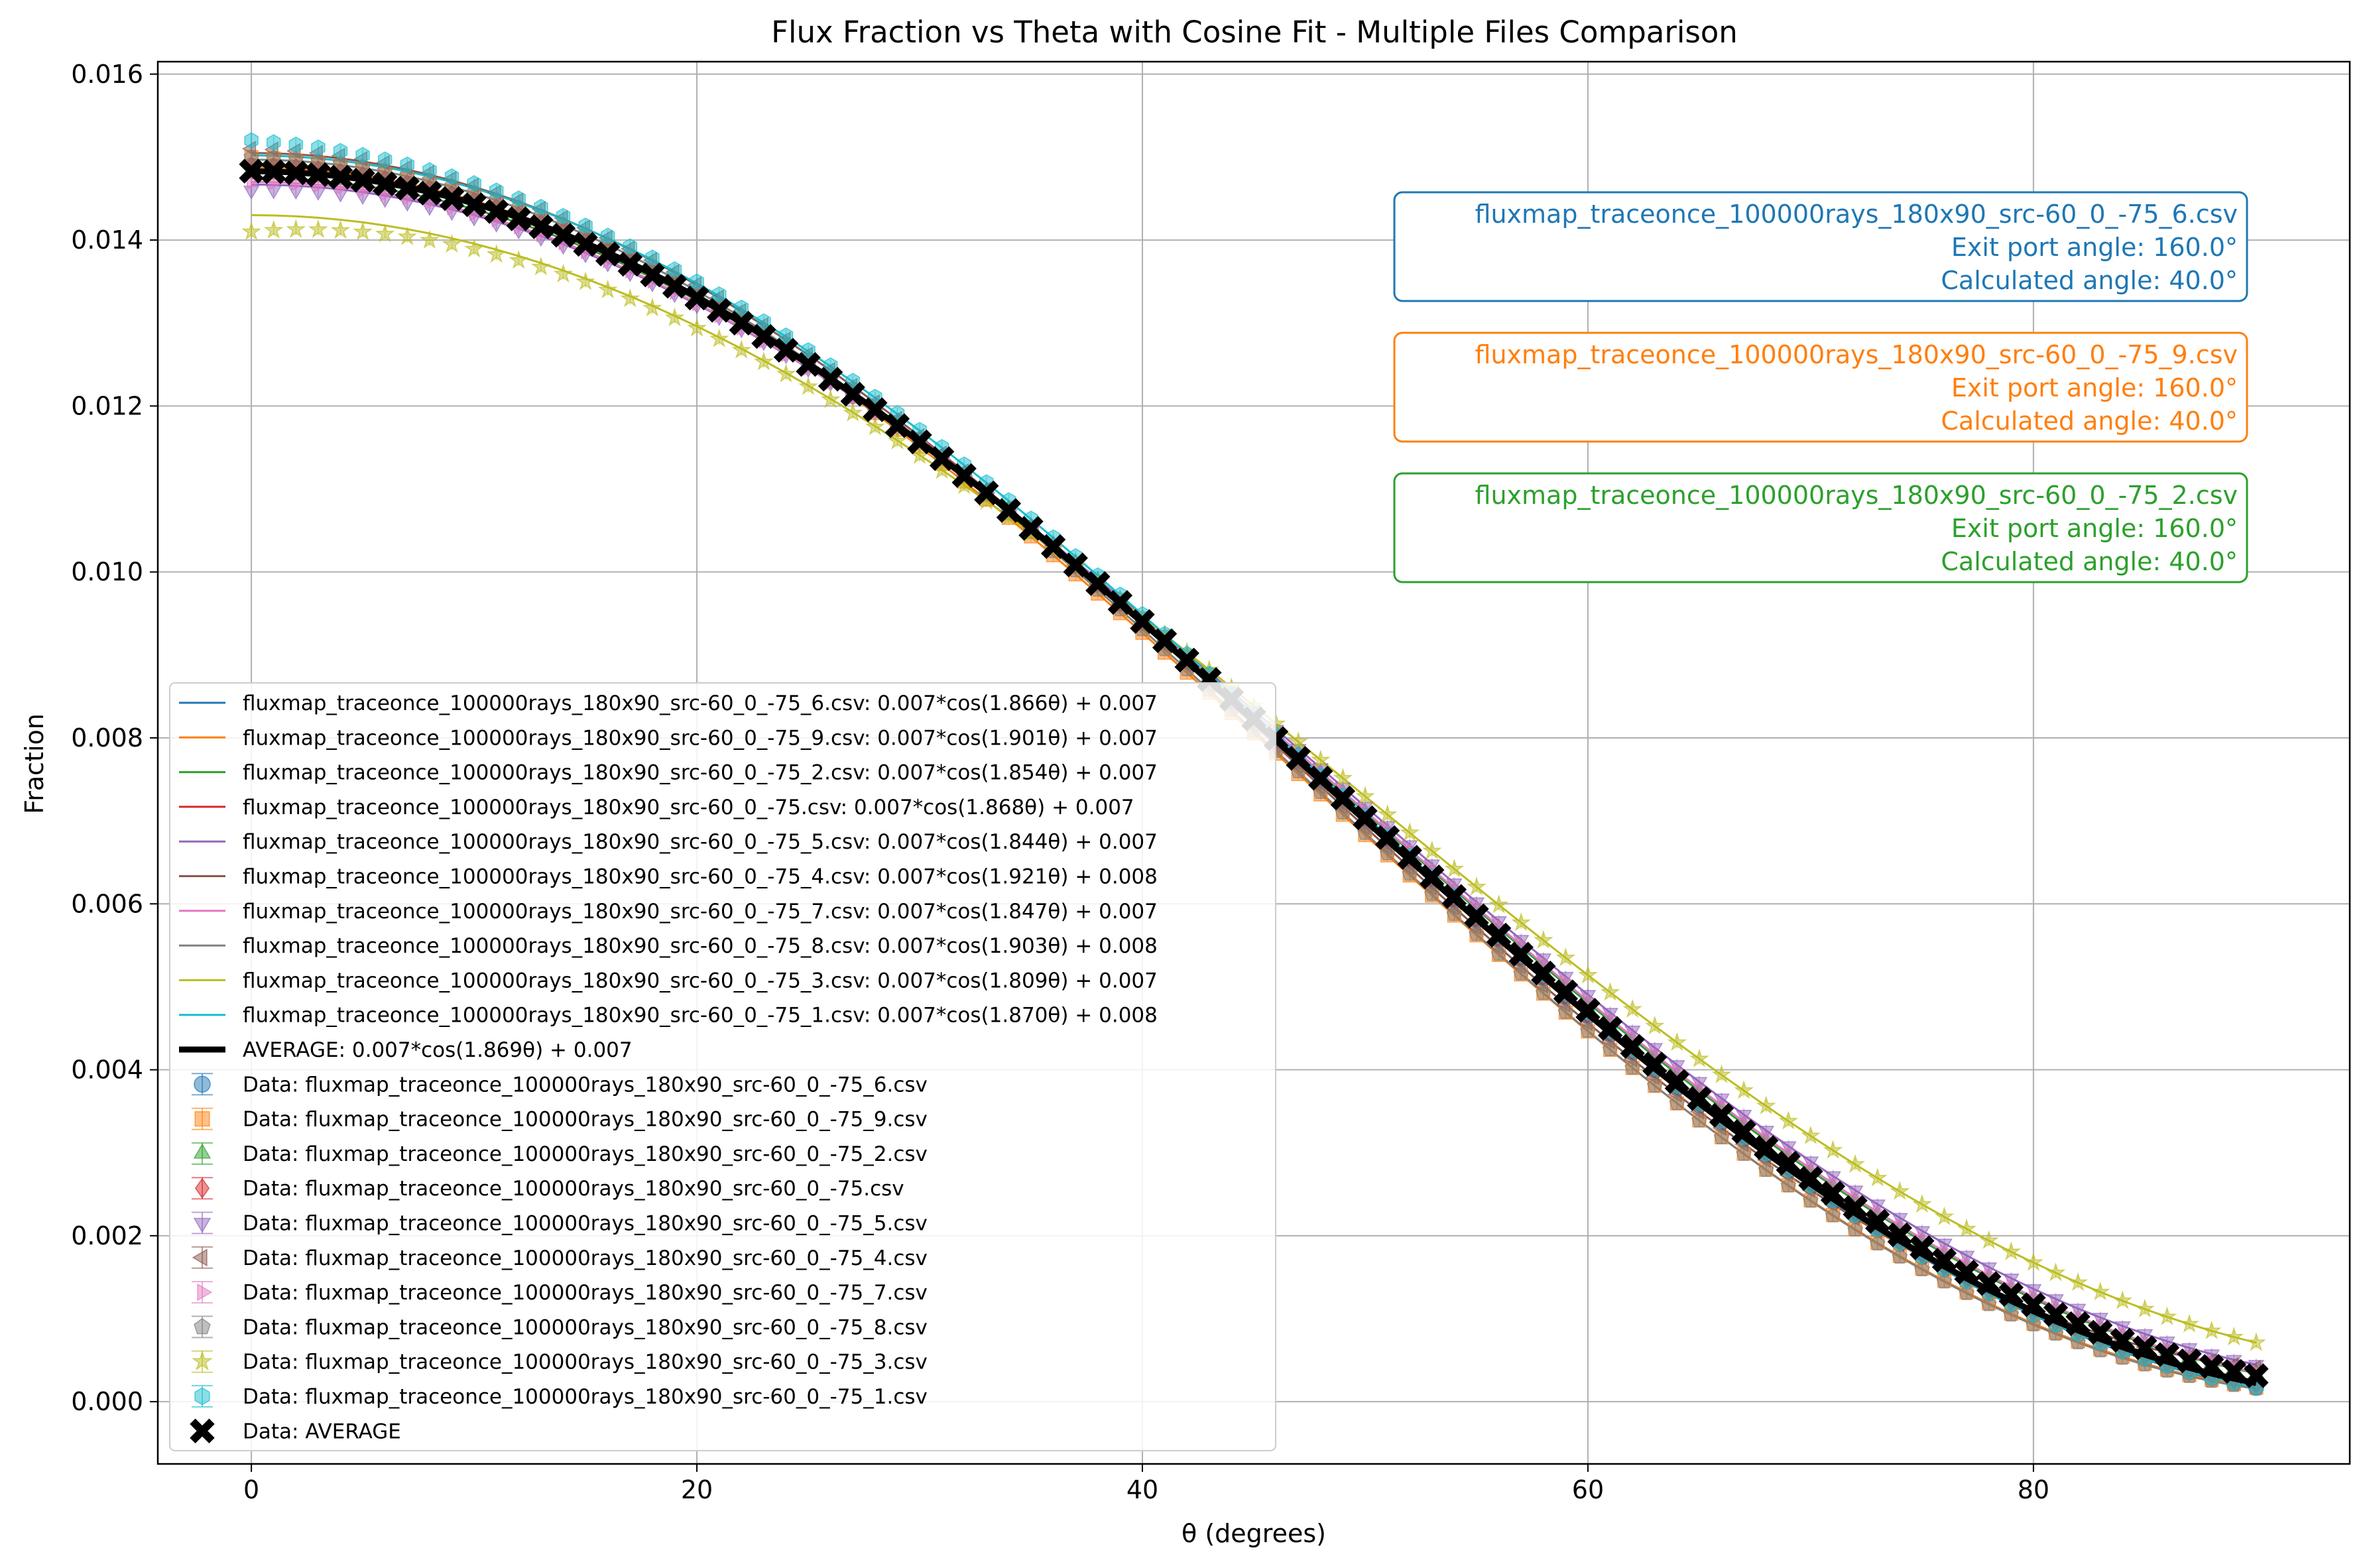 The image size is (2367, 1568). I want to click on y-tick-label: 0.004, so click(107, 1070).